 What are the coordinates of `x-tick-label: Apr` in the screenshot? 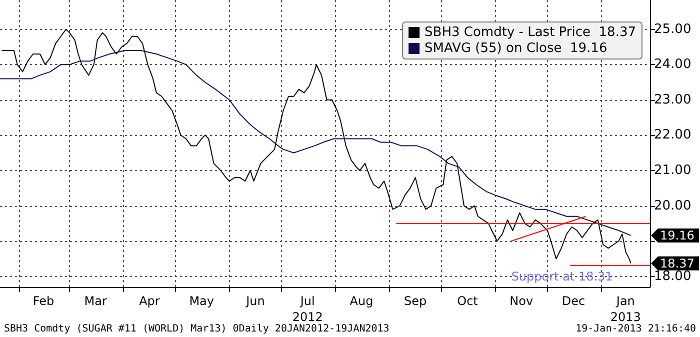 It's located at (149, 301).